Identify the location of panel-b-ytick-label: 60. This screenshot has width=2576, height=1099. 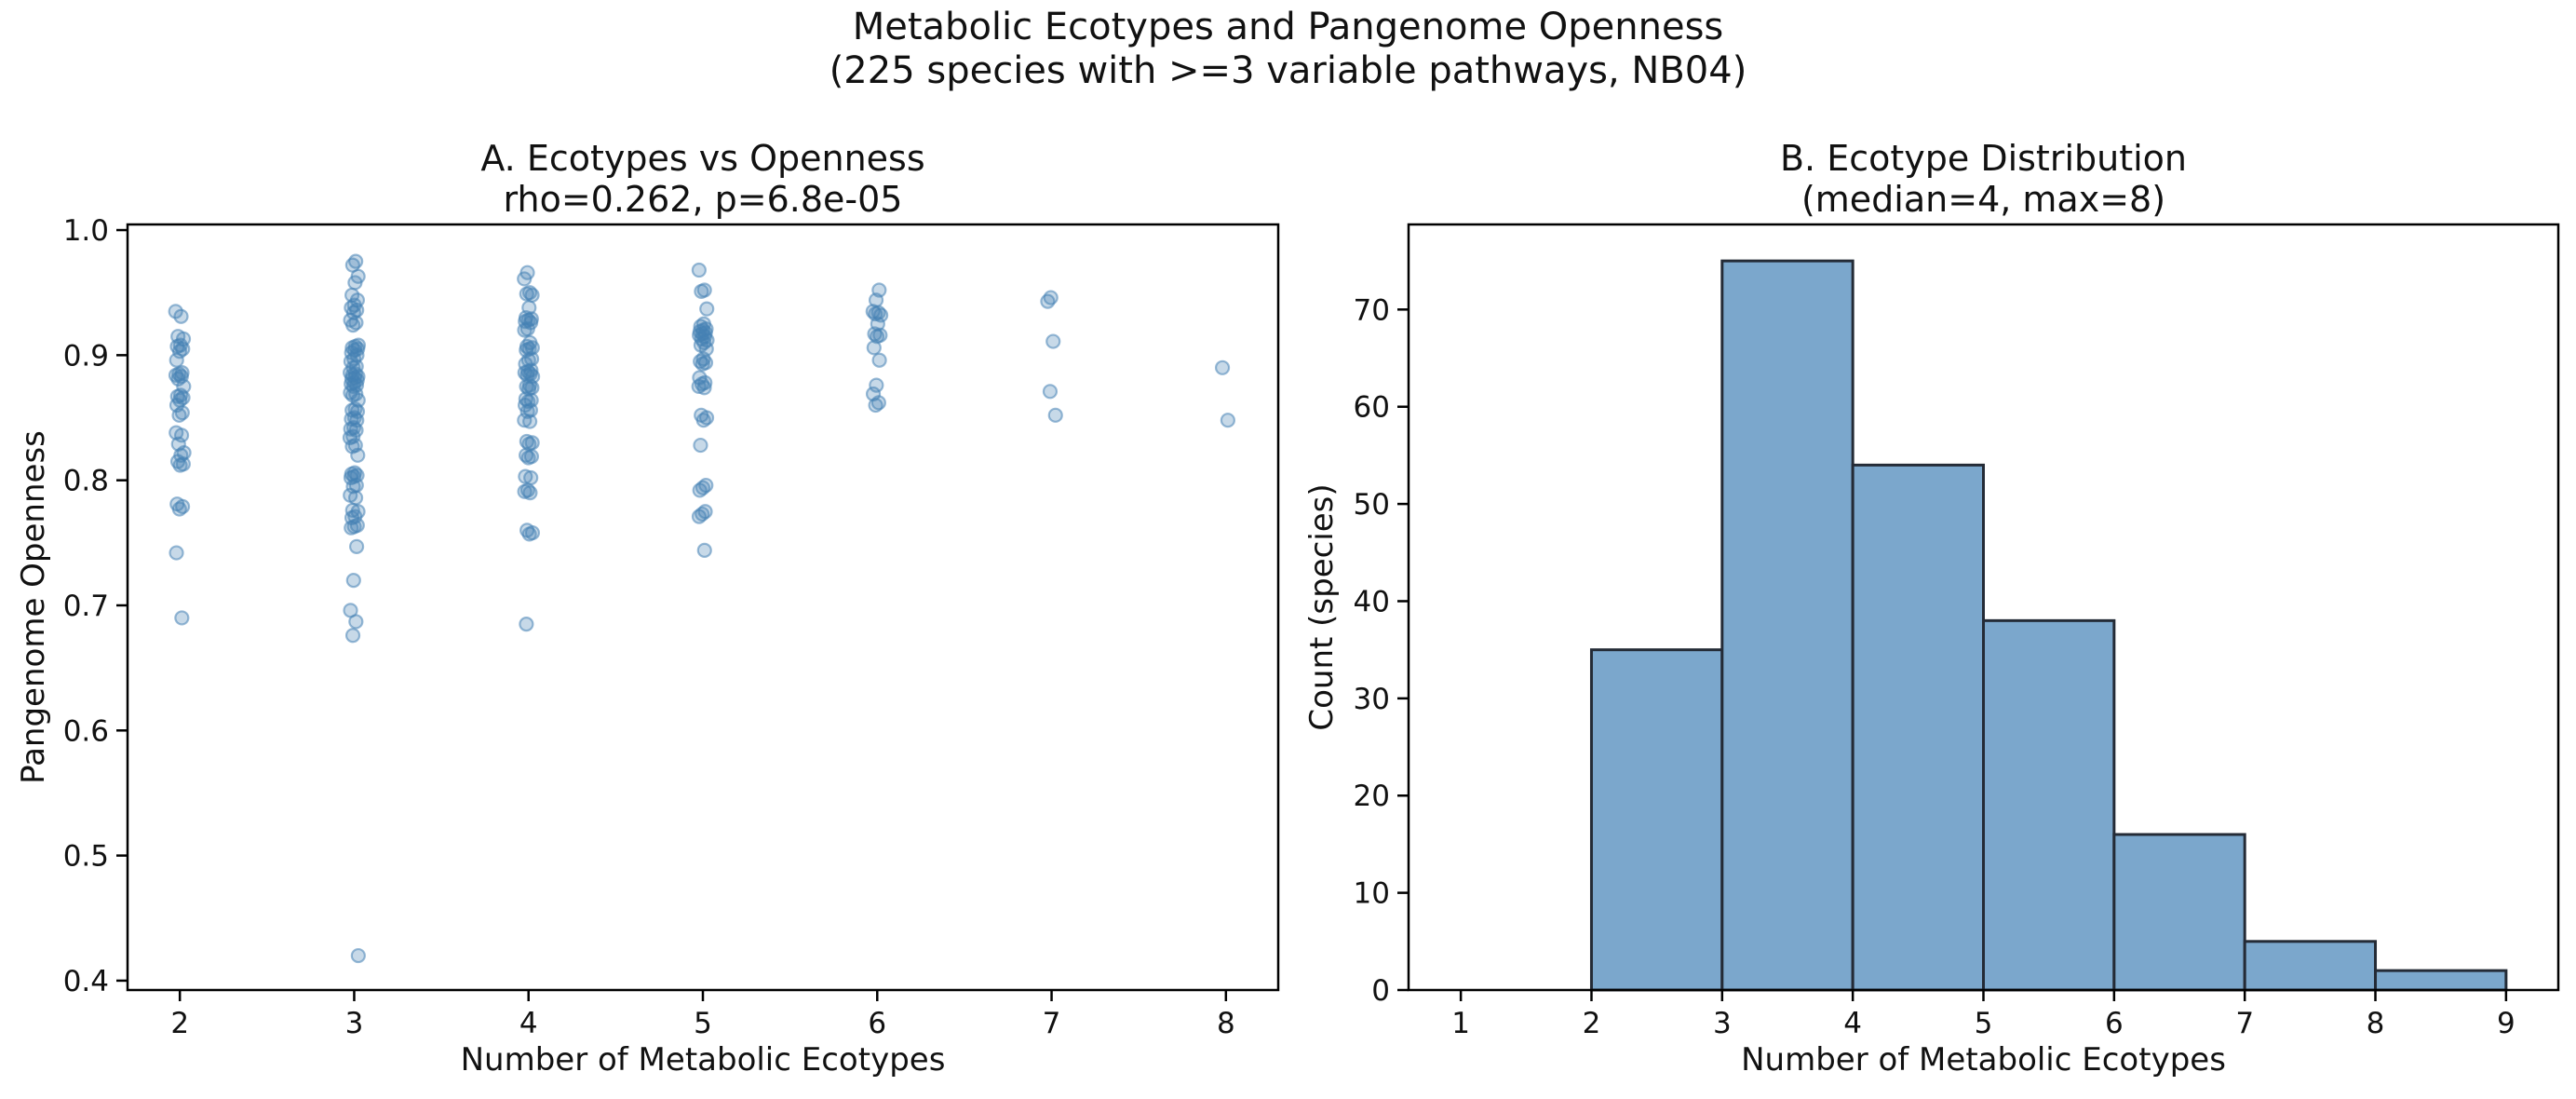
(1372, 408).